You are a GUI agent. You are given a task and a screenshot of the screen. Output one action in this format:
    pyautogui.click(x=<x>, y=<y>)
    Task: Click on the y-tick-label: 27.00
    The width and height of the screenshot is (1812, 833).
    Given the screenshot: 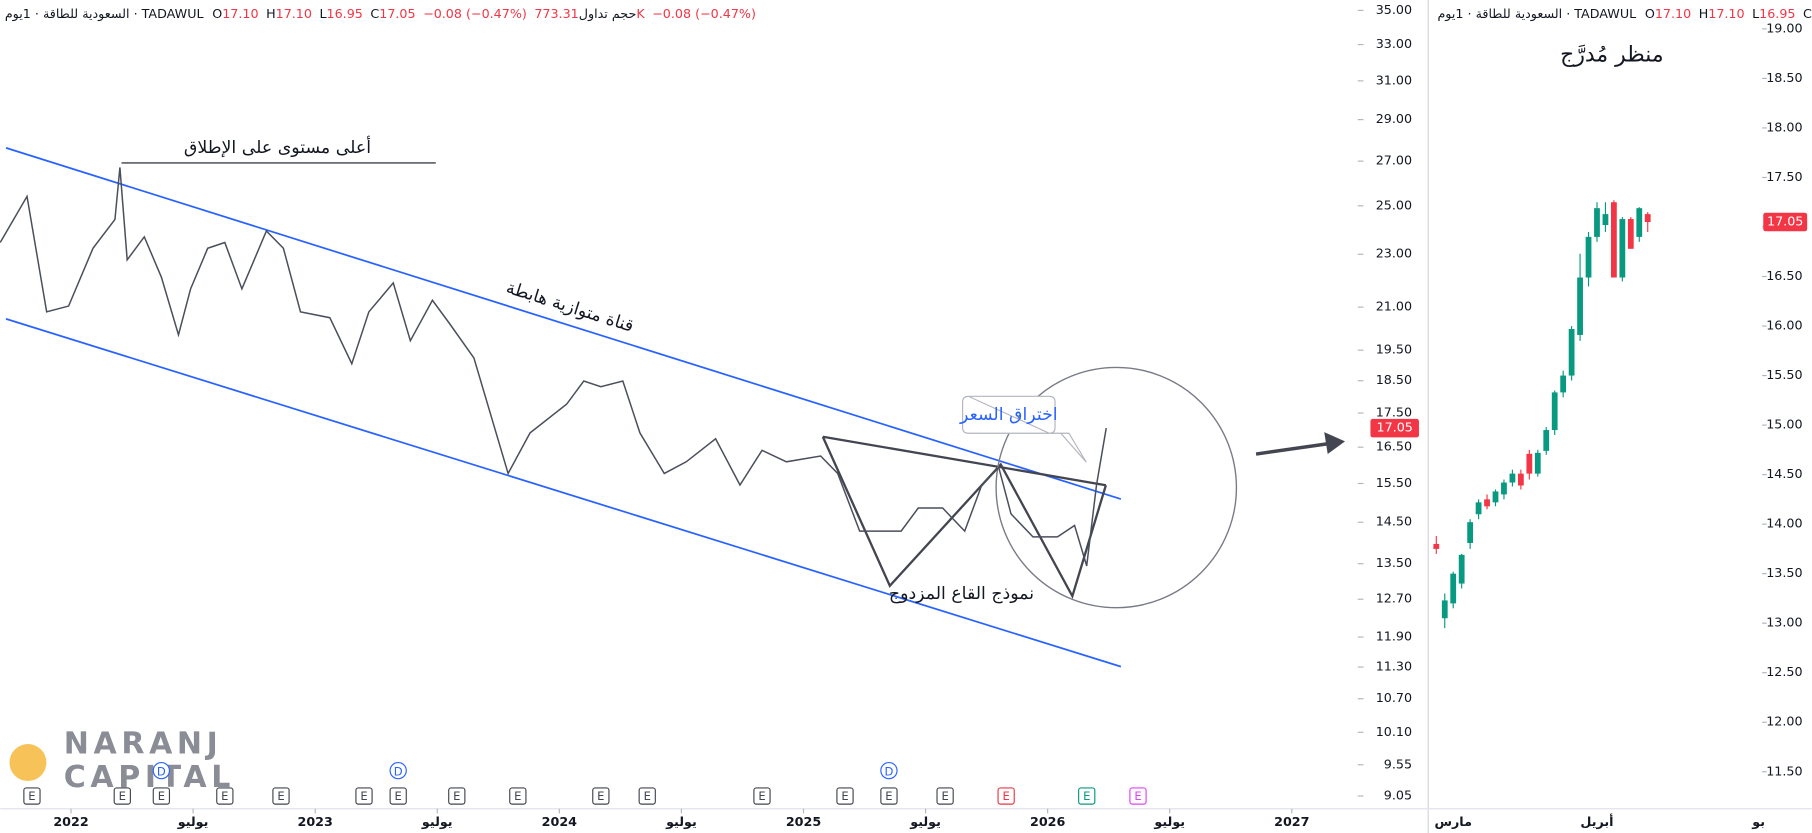 What is the action you would take?
    pyautogui.click(x=1394, y=160)
    